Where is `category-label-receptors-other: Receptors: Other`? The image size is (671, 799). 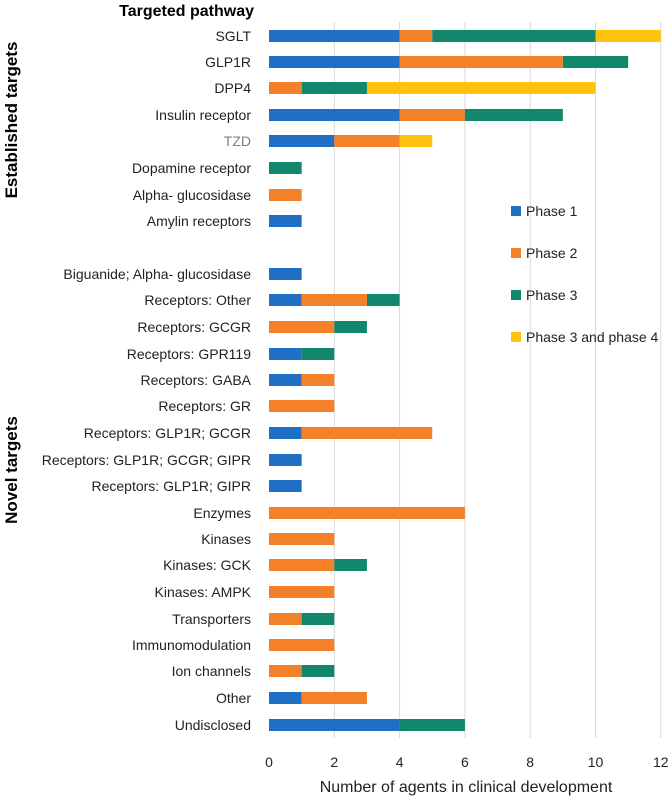
category-label-receptors-other: Receptors: Other is located at coordinates (197, 300).